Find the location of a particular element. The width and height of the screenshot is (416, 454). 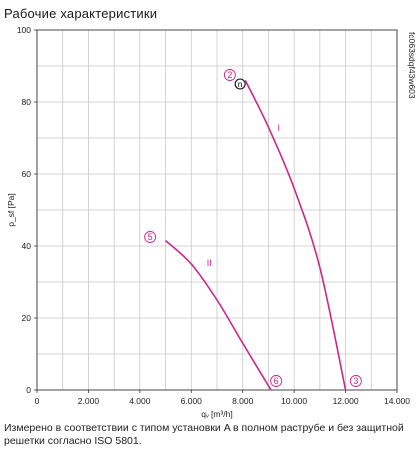

side-code: fc063sdqf43w603 is located at coordinates (411, 65).